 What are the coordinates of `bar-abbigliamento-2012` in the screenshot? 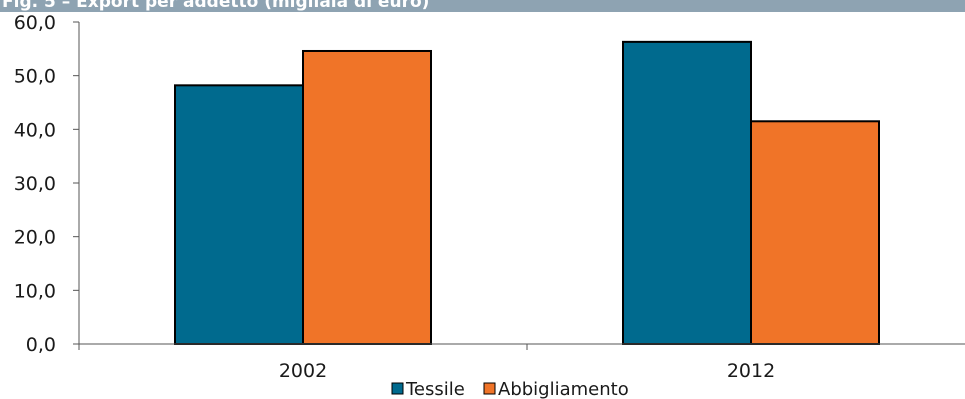 It's located at (815, 232).